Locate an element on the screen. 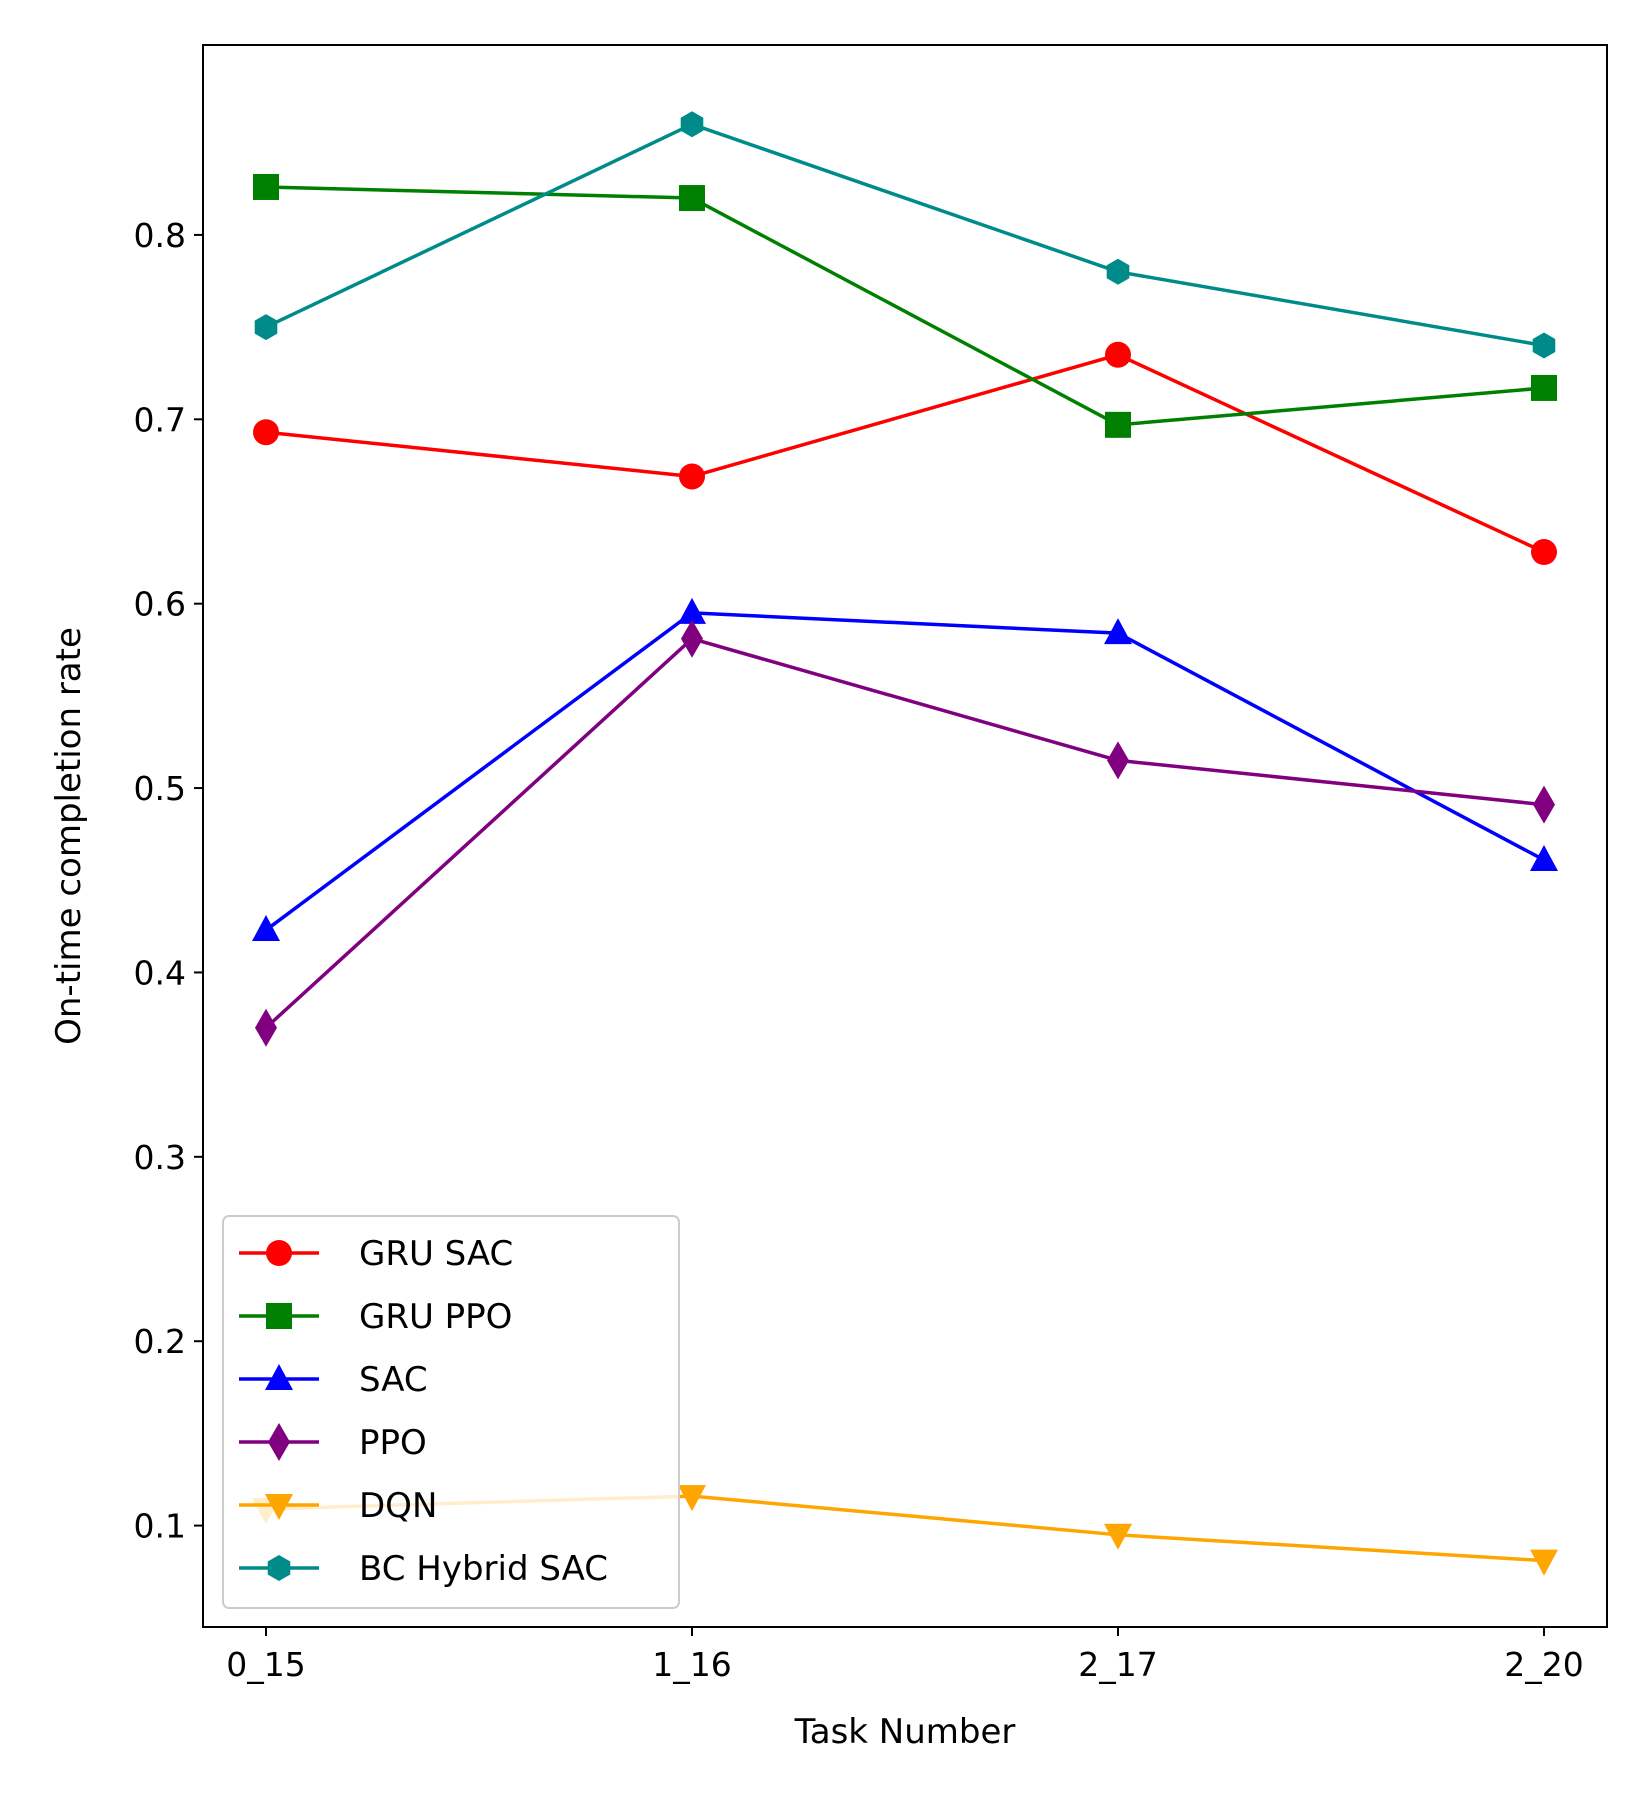 This screenshot has height=1800, width=1650. legend-item: PPO is located at coordinates (333, 1443).